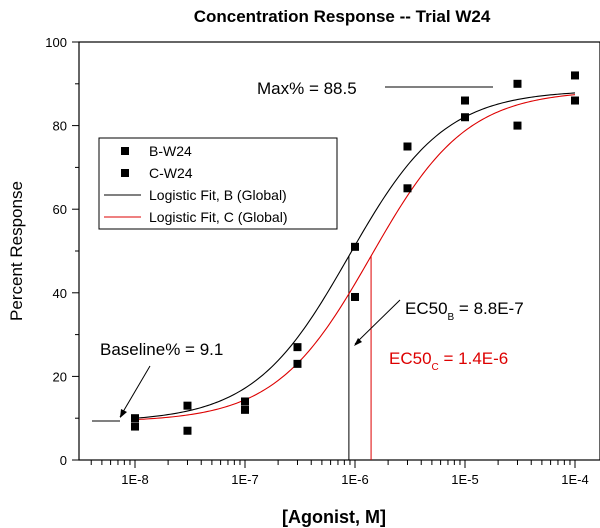 The height and width of the screenshot is (528, 600). I want to click on y-axis-ticks: 0 20 40 60 80 100, so click(62, 251).